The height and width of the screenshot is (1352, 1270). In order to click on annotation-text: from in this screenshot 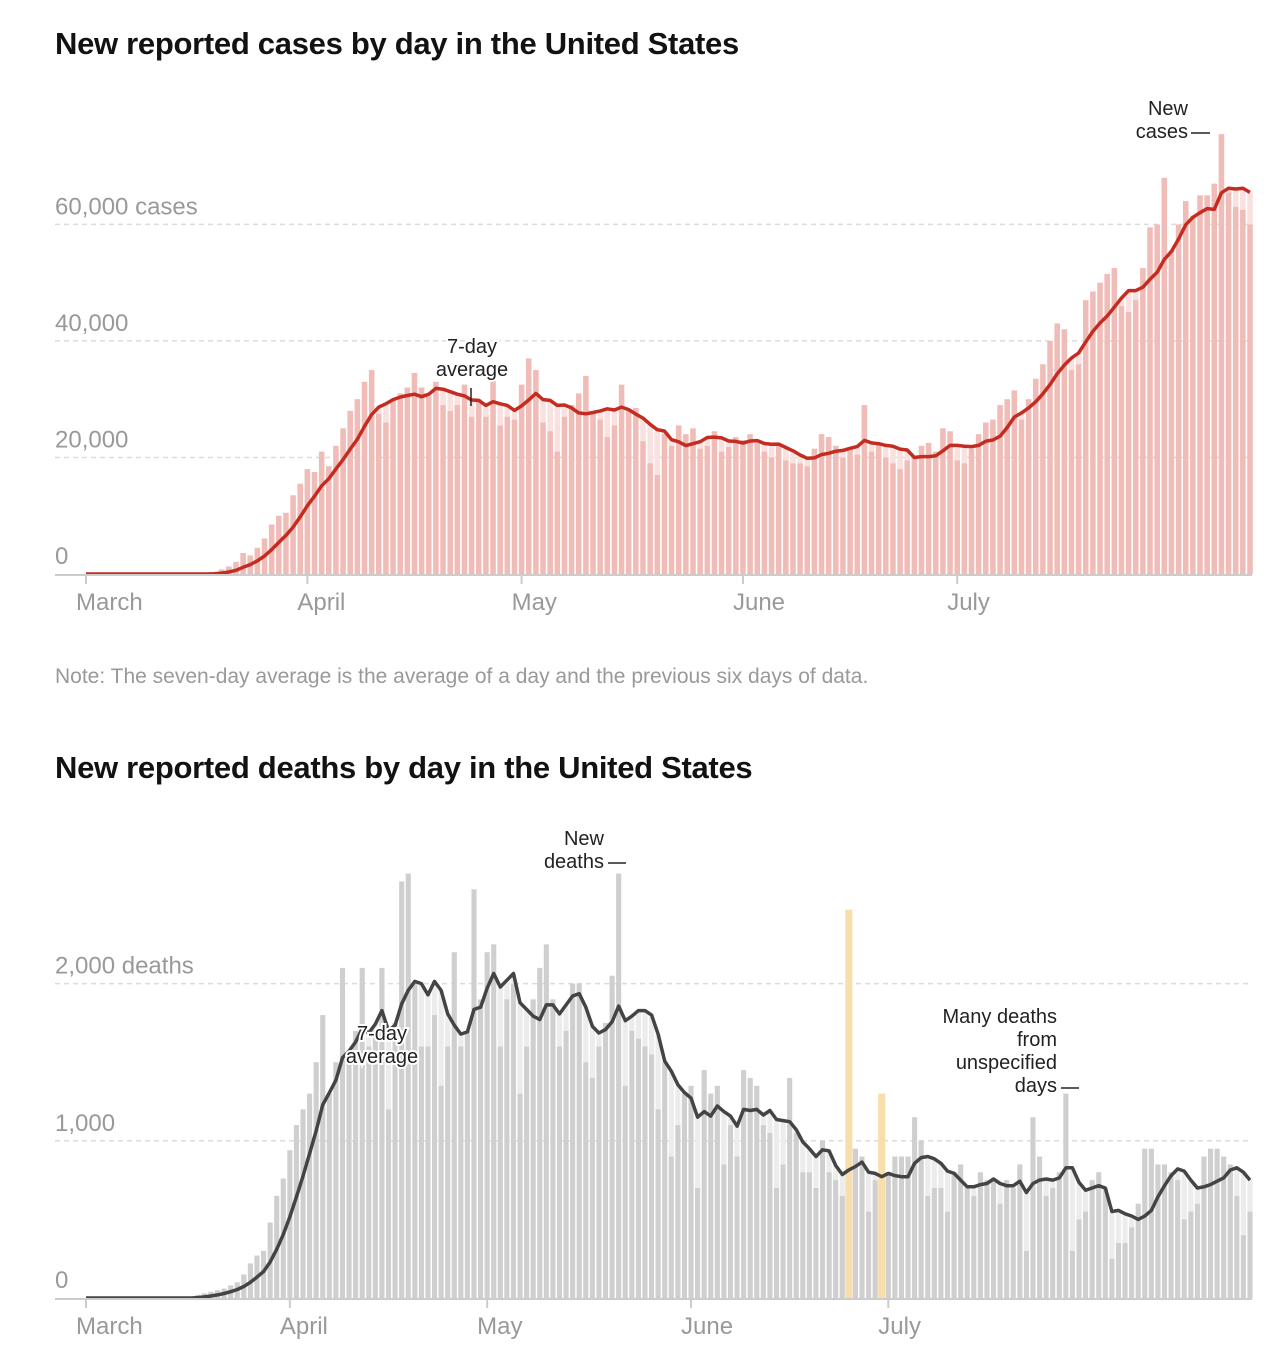, I will do `click(1037, 1040)`.